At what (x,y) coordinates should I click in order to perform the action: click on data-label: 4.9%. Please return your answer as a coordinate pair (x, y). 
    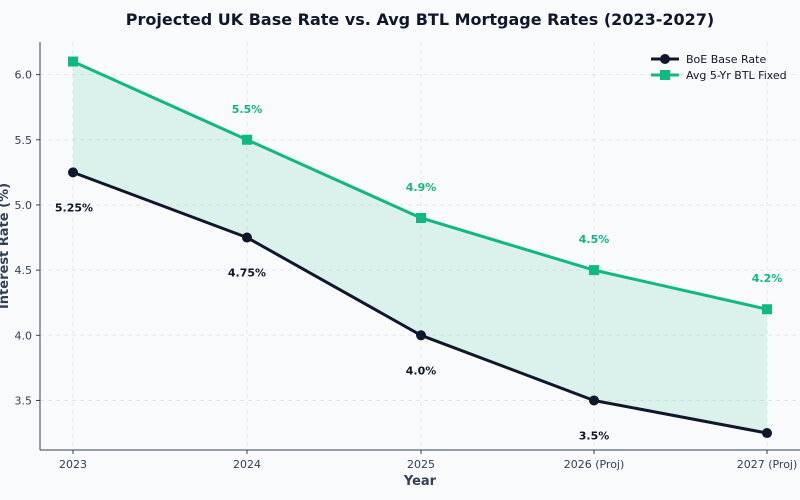
    Looking at the image, I should click on (421, 187).